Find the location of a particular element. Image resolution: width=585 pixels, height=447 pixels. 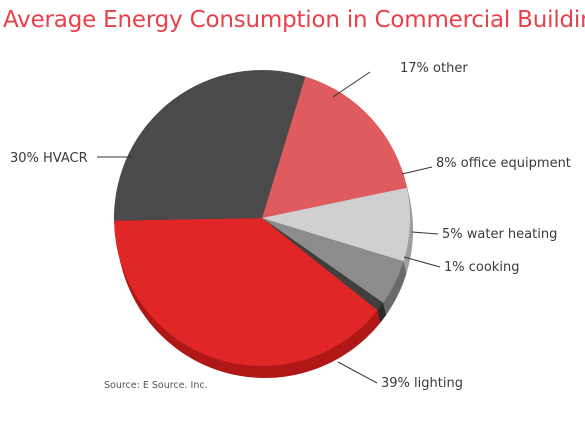

slice-label: 1% cooking is located at coordinates (481, 267).